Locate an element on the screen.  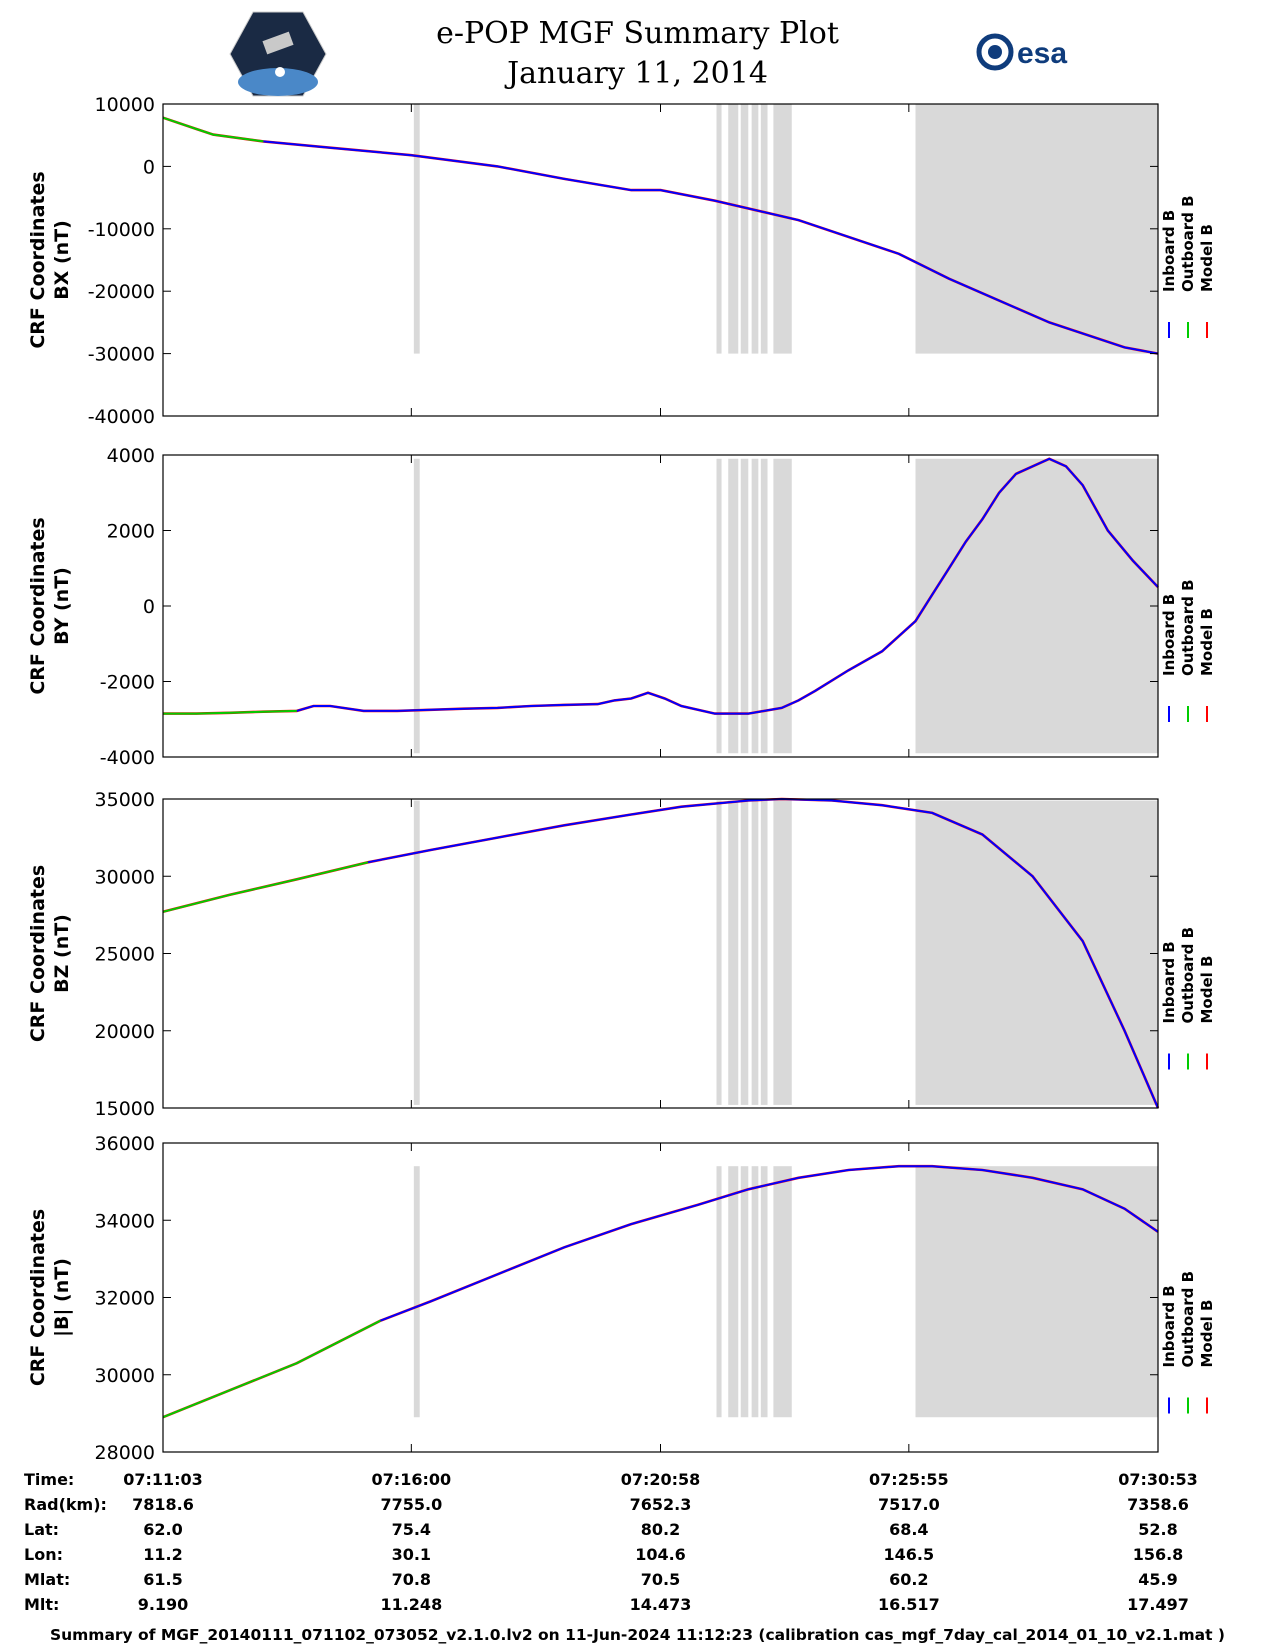
info-cell: 80.2 is located at coordinates (660, 1529).